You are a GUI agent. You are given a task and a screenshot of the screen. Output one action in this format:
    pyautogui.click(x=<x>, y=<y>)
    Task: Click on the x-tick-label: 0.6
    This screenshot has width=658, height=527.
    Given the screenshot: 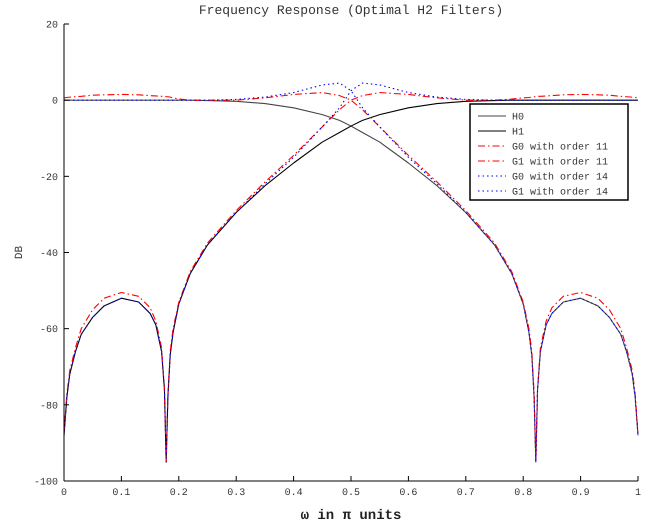 What is the action you would take?
    pyautogui.click(x=408, y=493)
    